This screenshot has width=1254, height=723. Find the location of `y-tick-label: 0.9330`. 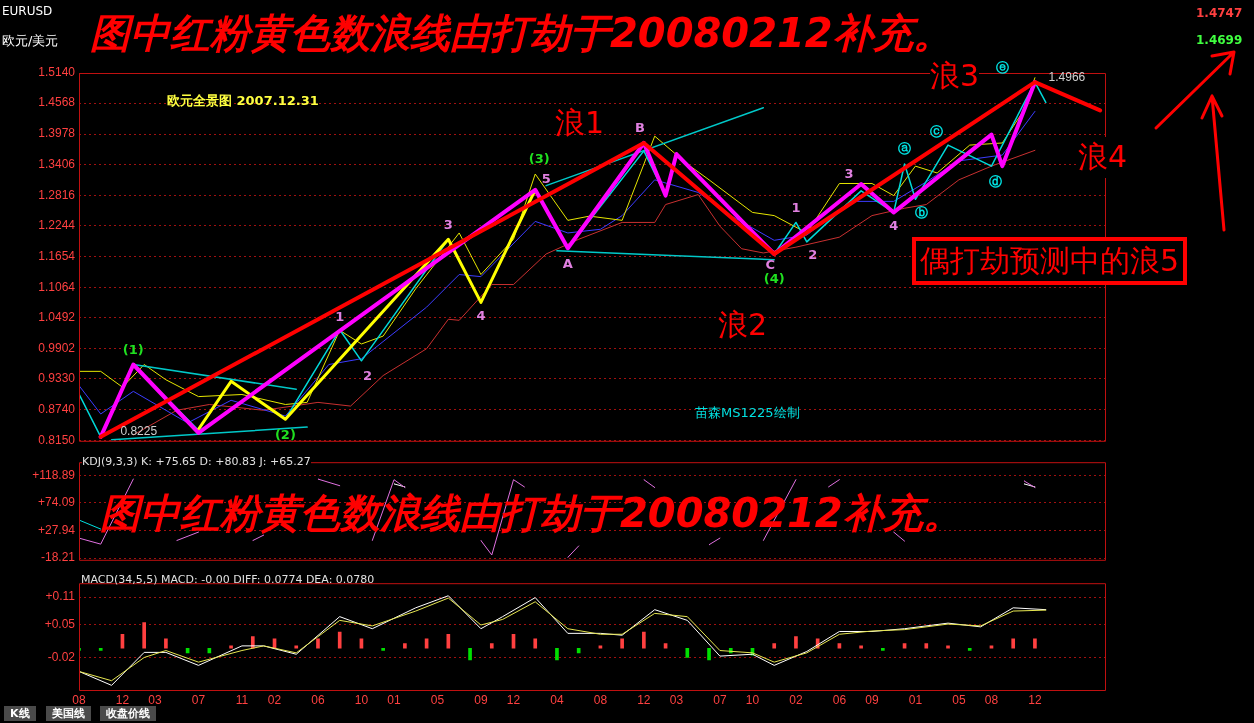

y-tick-label: 0.9330 is located at coordinates (57, 378).